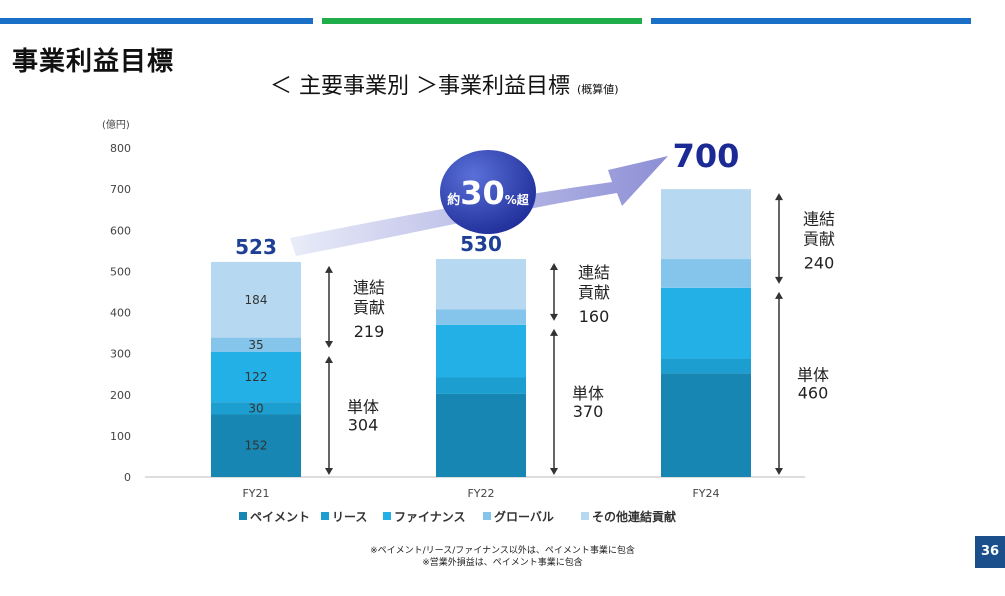  I want to click on consolidated-value: 219, so click(369, 331).